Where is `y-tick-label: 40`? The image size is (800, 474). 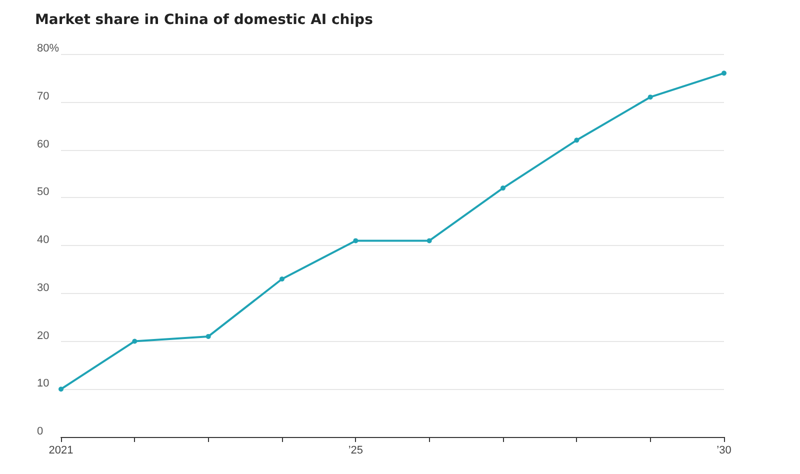
y-tick-label: 40 is located at coordinates (43, 240).